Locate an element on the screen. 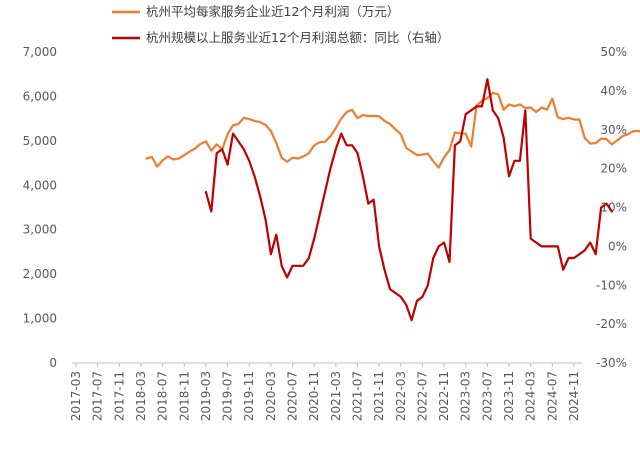 This screenshot has width=640, height=461. x-tick-label: 2023-07 is located at coordinates (487, 396).